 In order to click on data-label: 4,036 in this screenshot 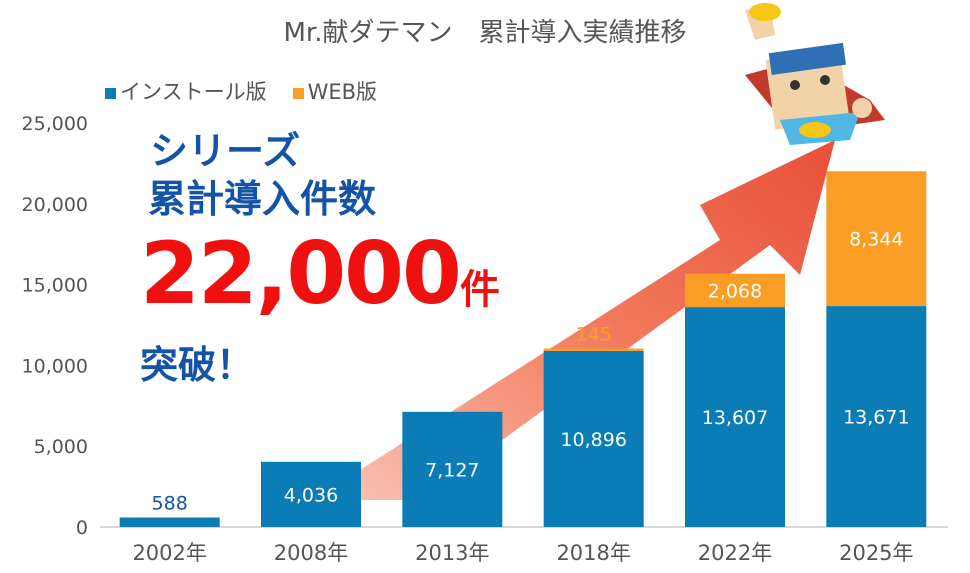, I will do `click(311, 495)`.